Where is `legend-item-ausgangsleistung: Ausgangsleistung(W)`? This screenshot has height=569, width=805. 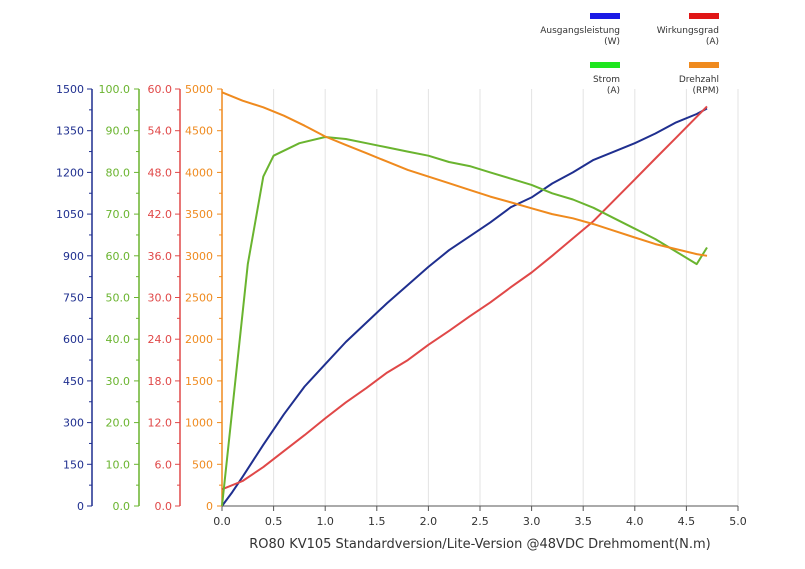 legend-item-ausgangsleistung: Ausgangsleistung(W) is located at coordinates (580, 30).